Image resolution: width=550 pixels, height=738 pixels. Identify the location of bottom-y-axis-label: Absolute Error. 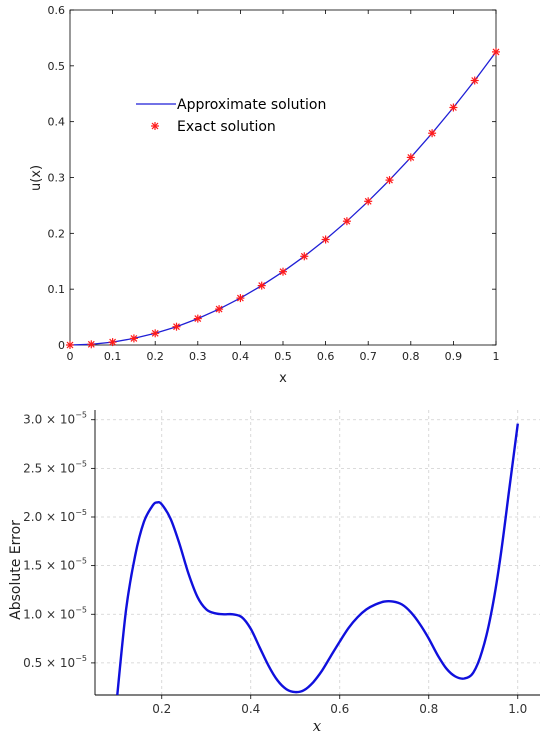
(16, 570).